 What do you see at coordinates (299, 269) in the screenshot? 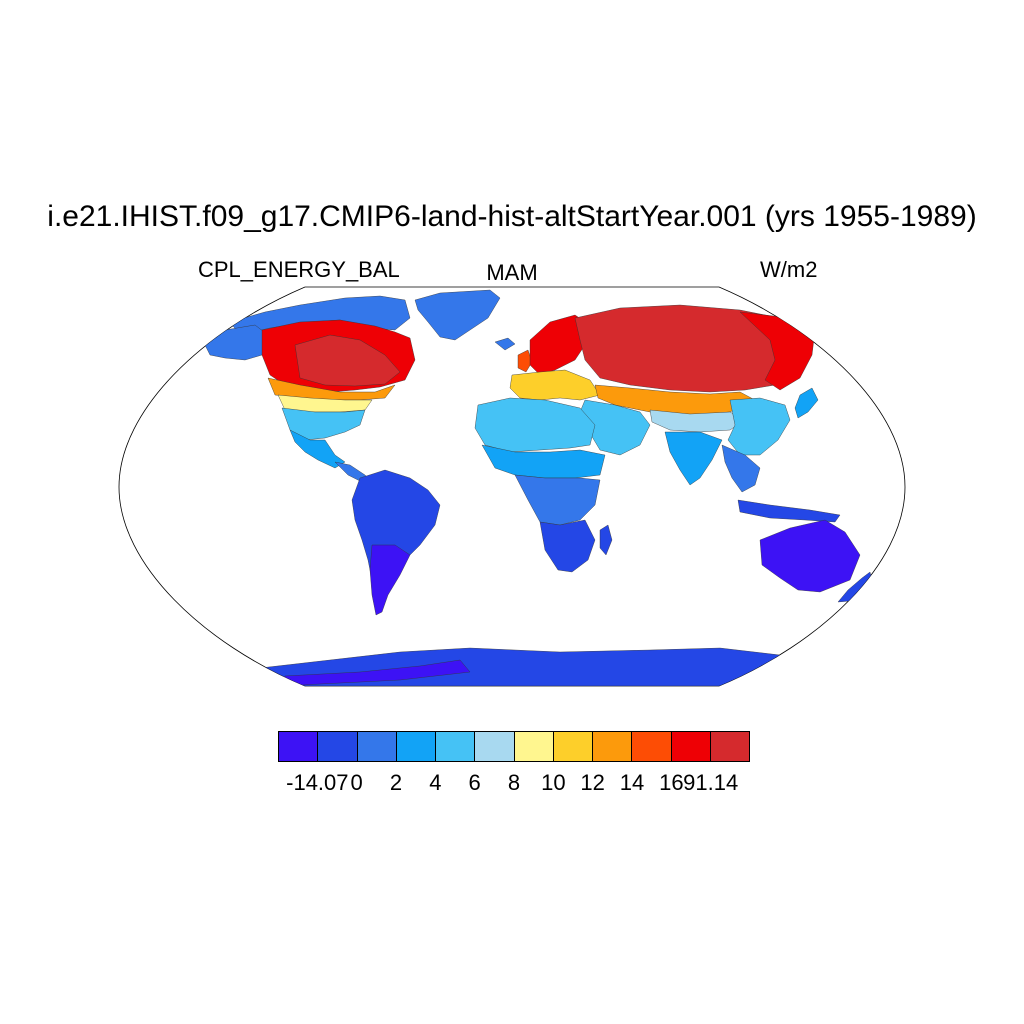
I see `variable-label: CPL_ENERGY_BAL` at bounding box center [299, 269].